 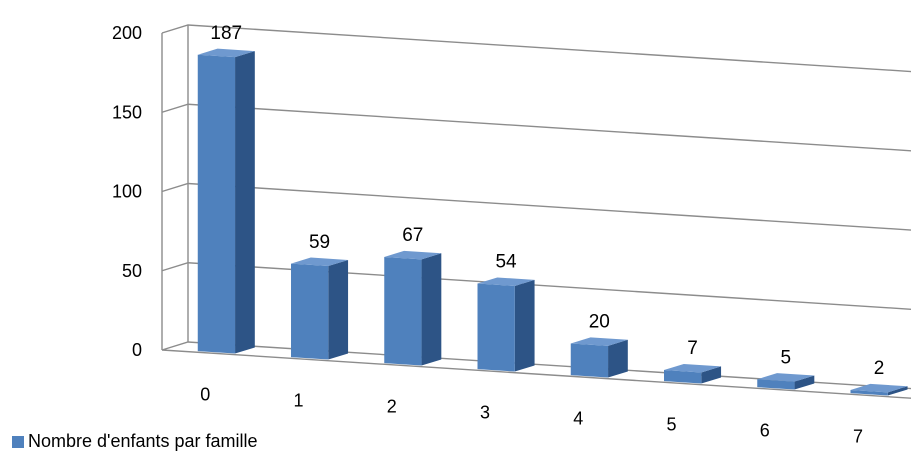 What do you see at coordinates (299, 400) in the screenshot?
I see `x-tick-label: 1` at bounding box center [299, 400].